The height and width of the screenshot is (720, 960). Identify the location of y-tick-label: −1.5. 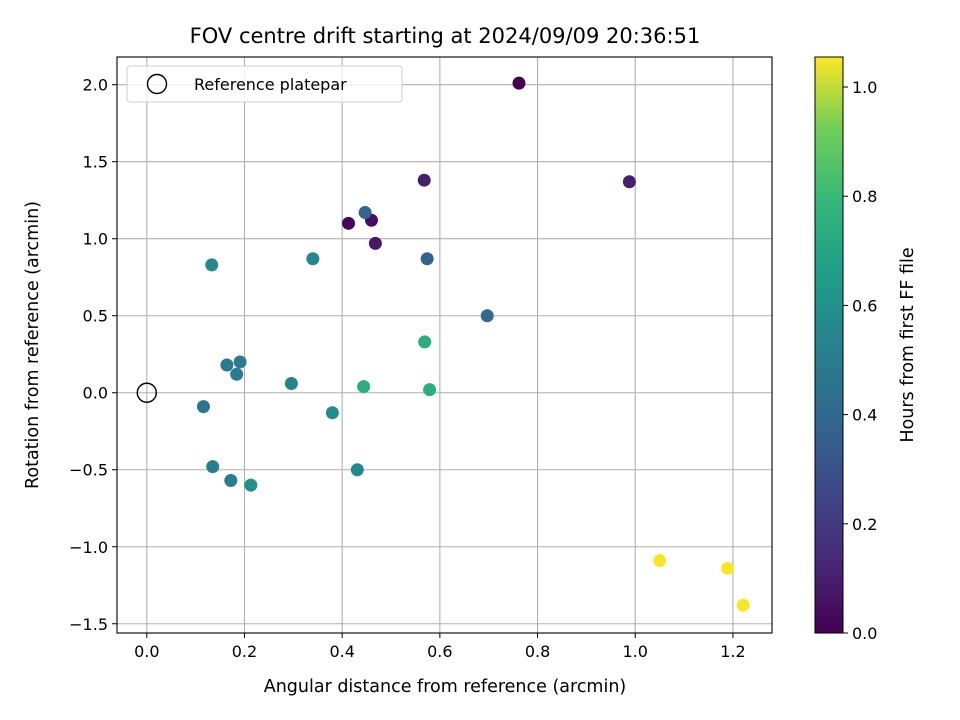
(88, 624).